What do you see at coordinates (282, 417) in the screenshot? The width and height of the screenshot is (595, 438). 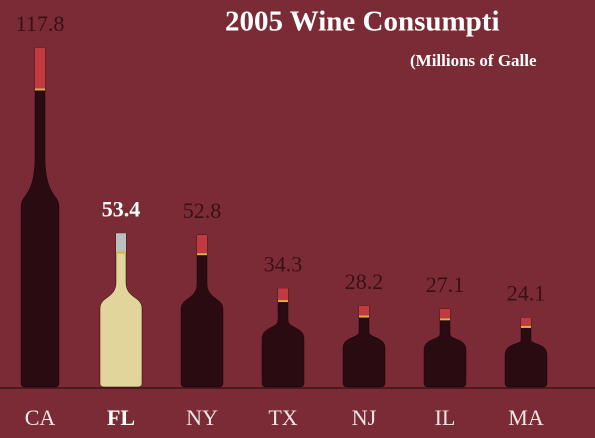 I see `category-label: TX` at bounding box center [282, 417].